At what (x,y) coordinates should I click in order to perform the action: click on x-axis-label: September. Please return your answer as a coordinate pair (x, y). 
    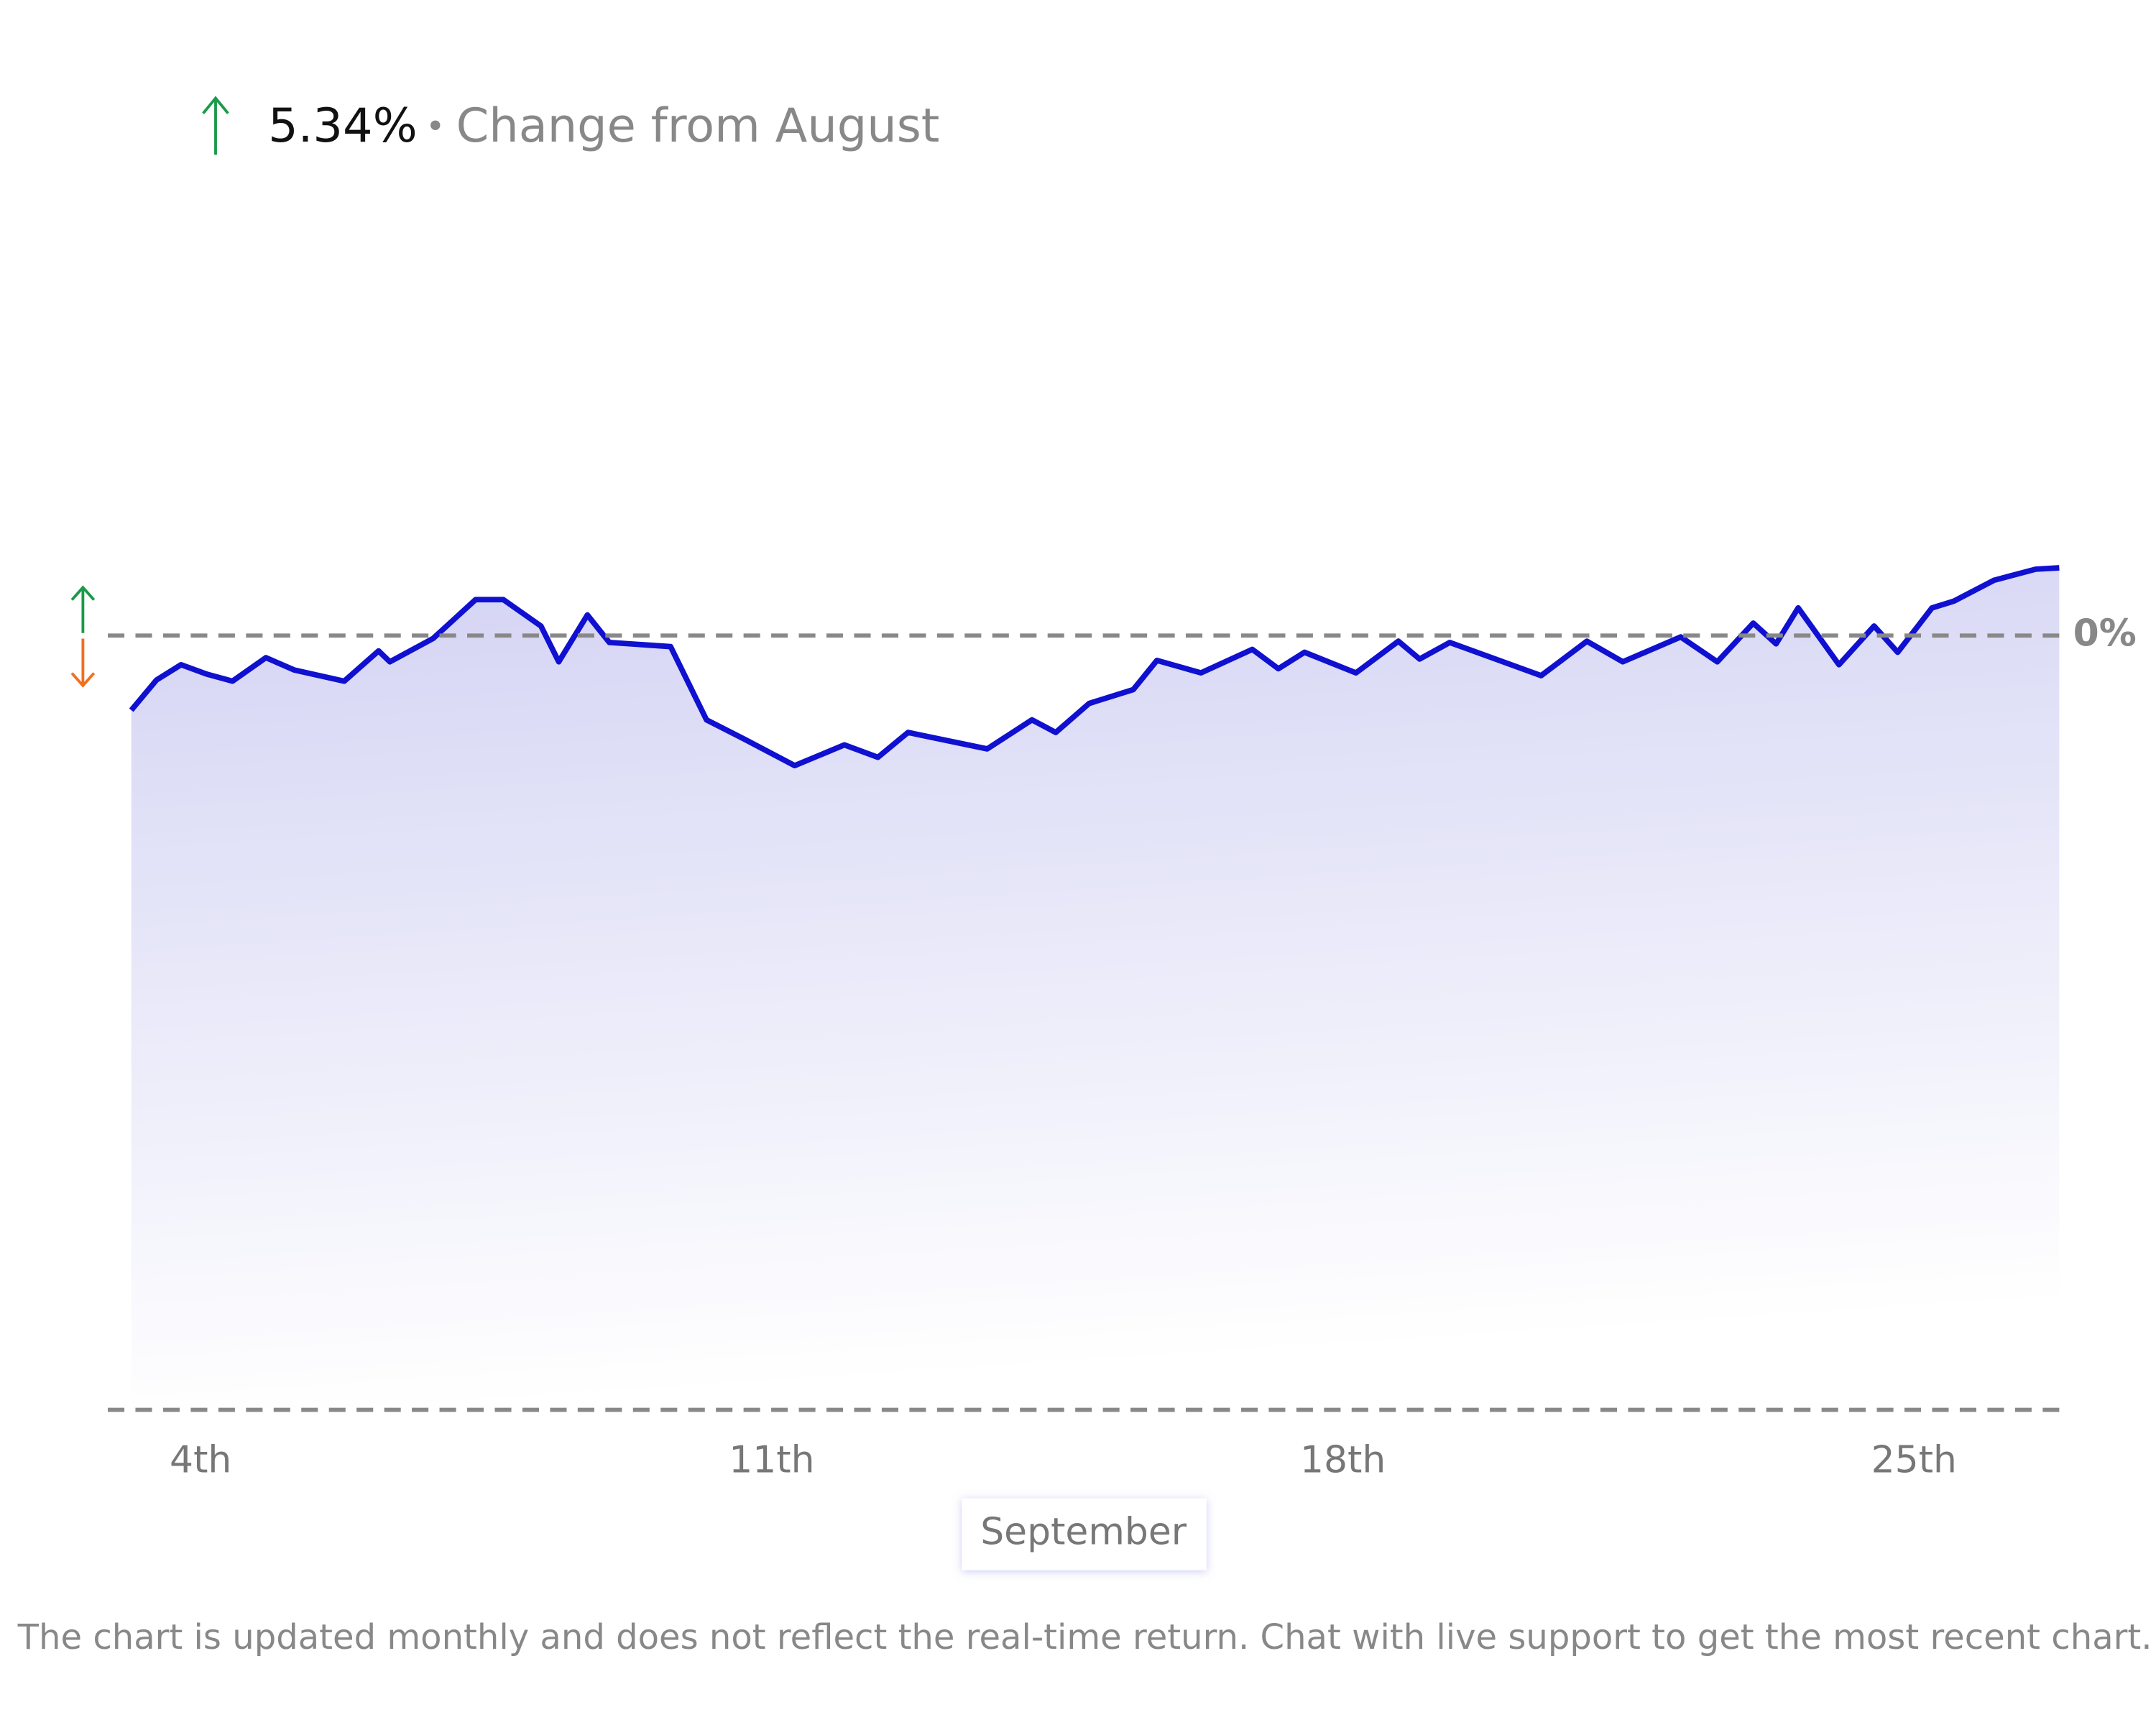
    Looking at the image, I should click on (1083, 1532).